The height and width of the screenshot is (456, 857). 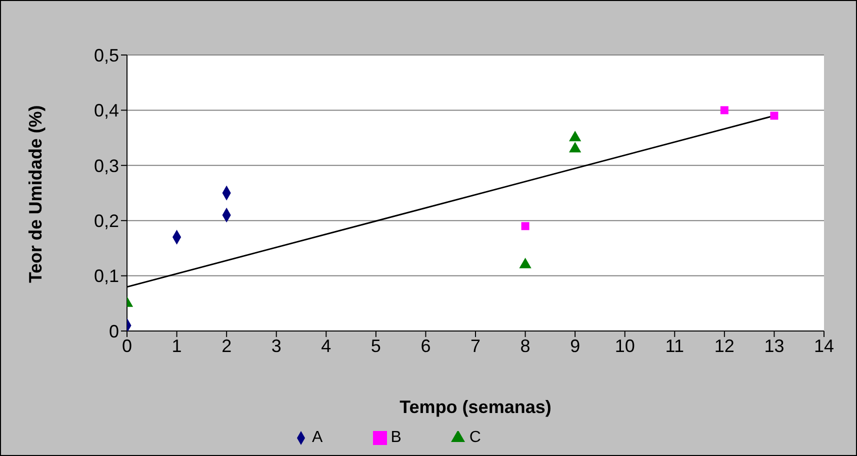 I want to click on x-tick-label: 1, so click(x=177, y=346).